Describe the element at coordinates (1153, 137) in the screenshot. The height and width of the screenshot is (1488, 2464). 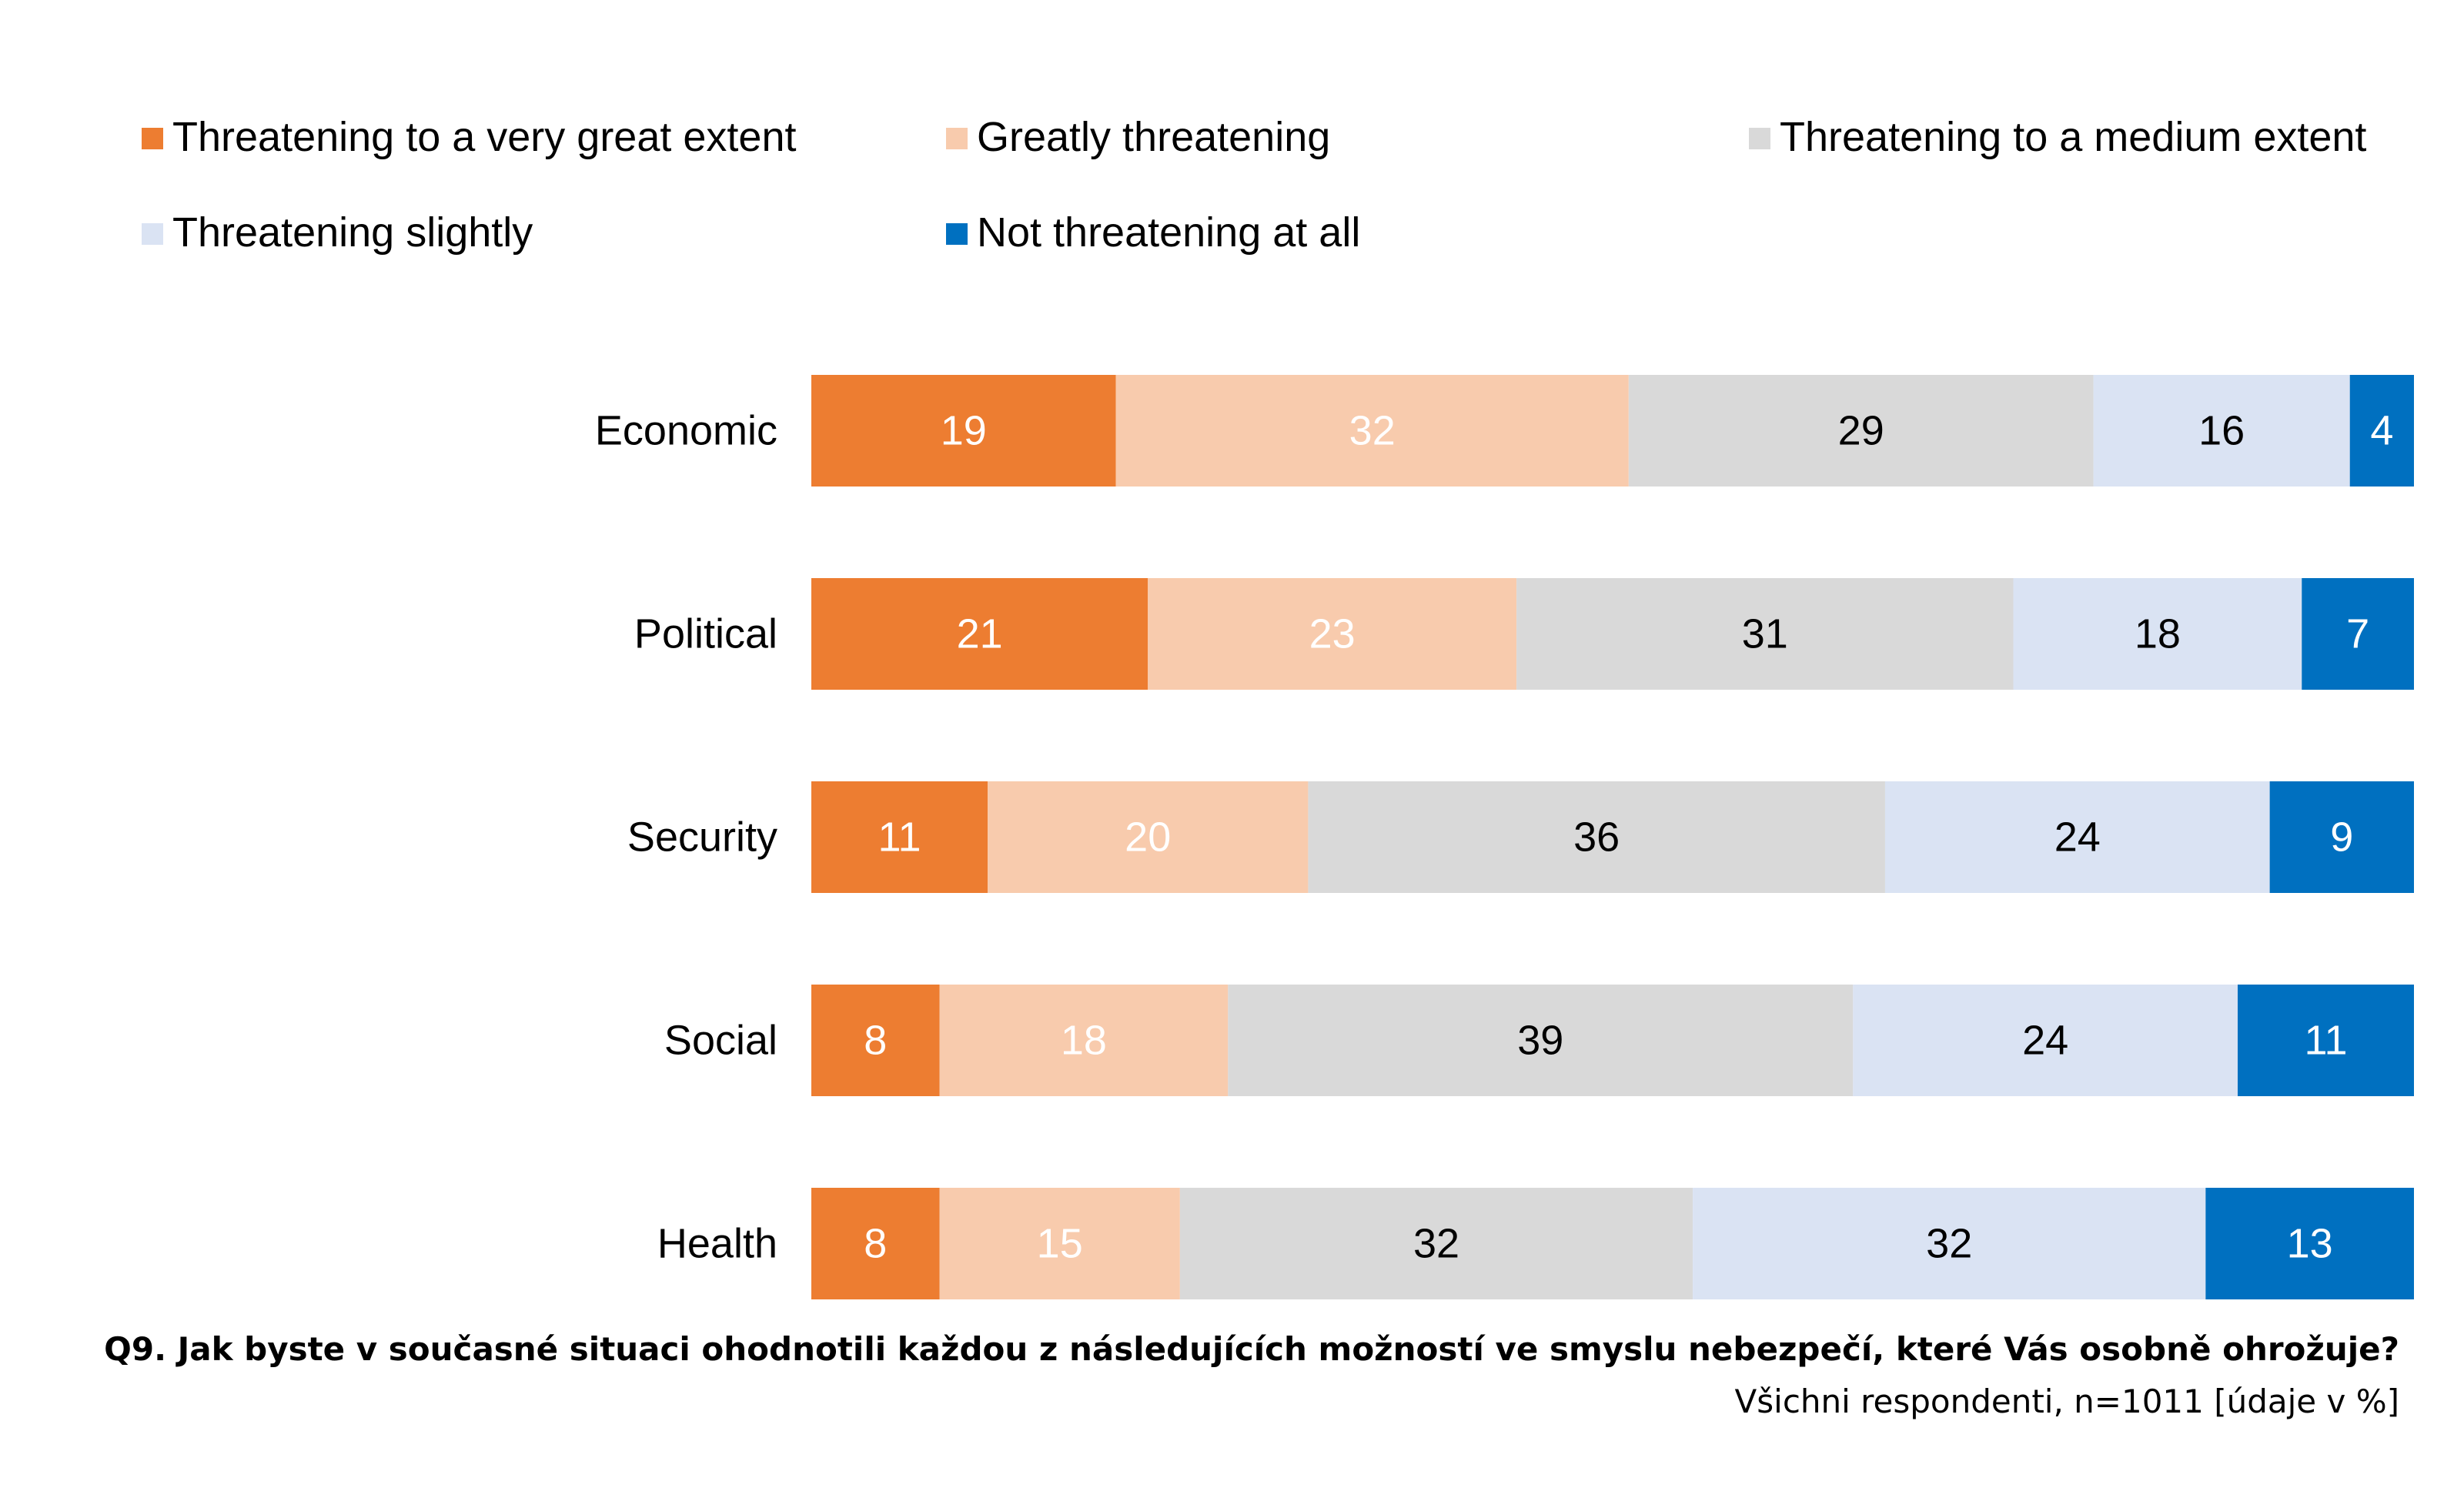
I see `legend-label-greatly-threatening: Greatly threatening` at that location.